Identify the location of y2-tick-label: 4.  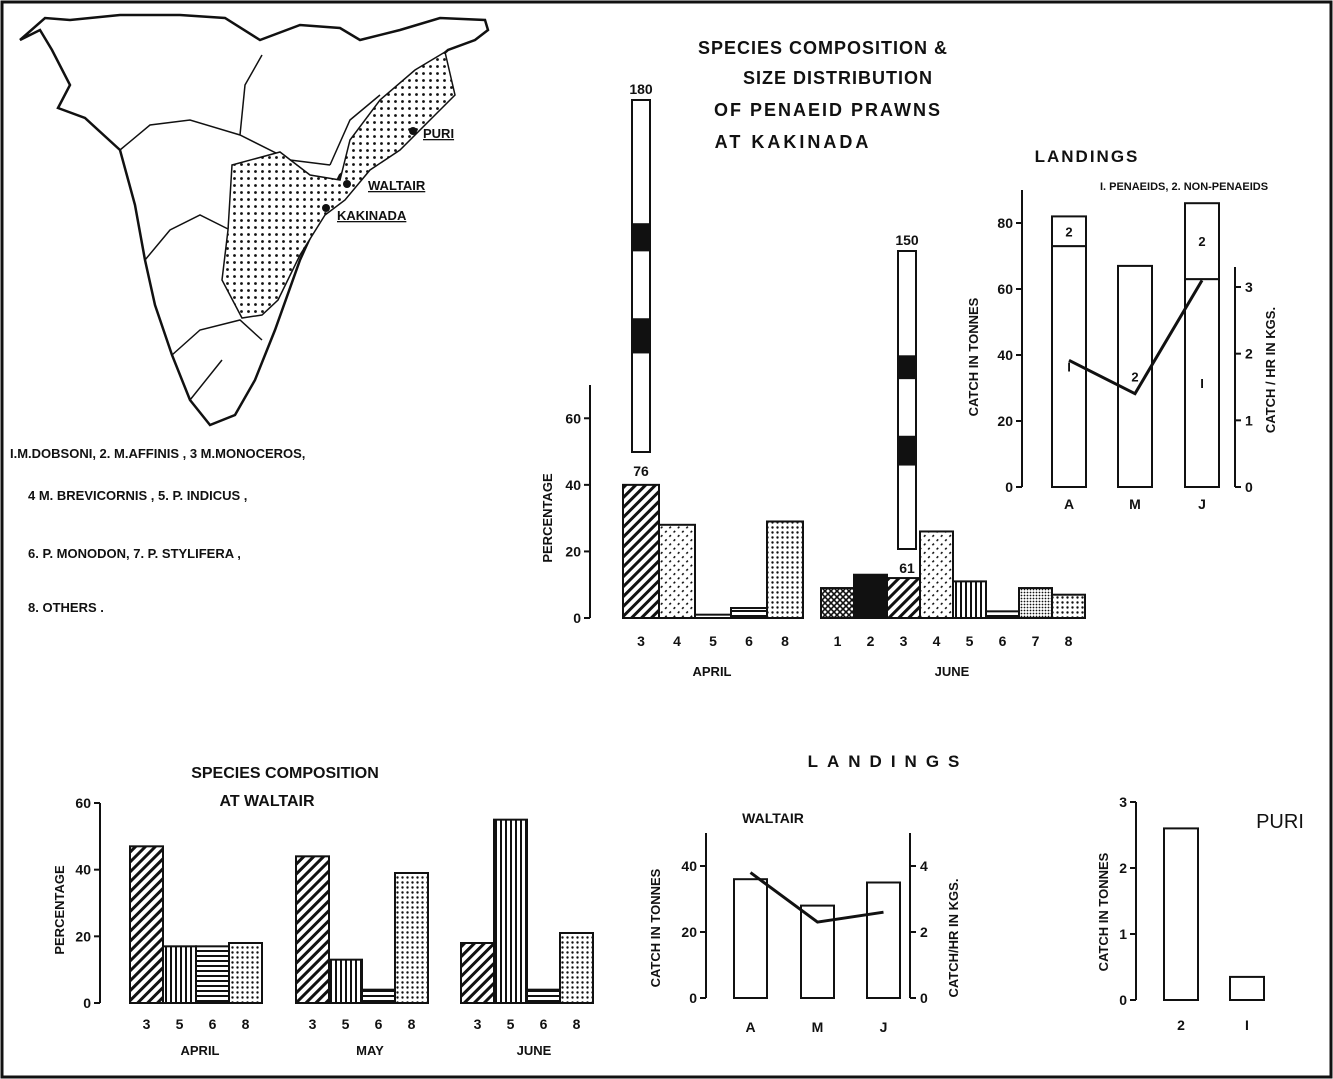
(924, 866).